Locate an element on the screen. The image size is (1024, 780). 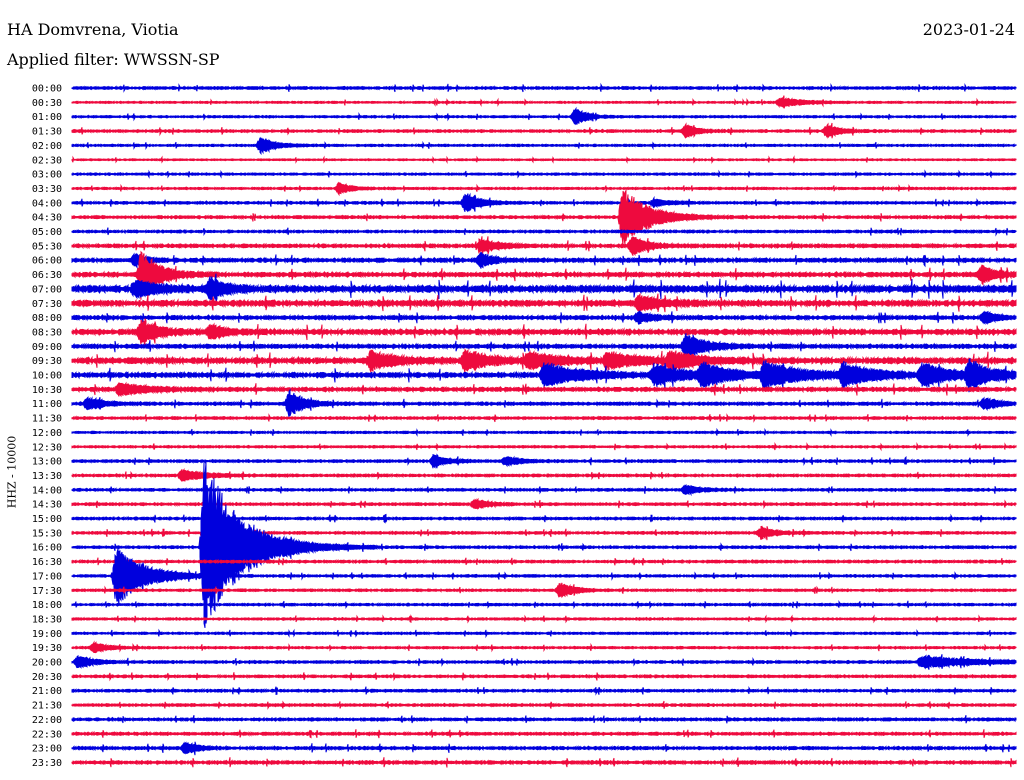
row-time-label: 17:30 is located at coordinates (47, 591).